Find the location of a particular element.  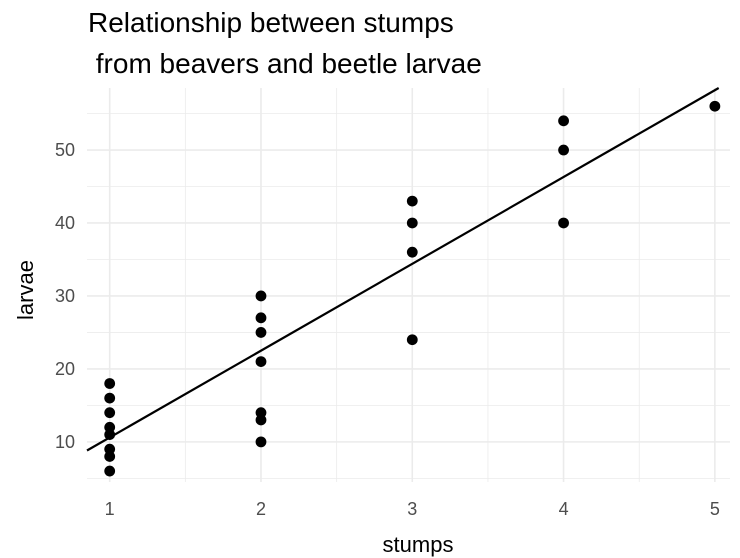

y-axis-tick-labels: 10 20 30 40 50 is located at coordinates (65, 296).